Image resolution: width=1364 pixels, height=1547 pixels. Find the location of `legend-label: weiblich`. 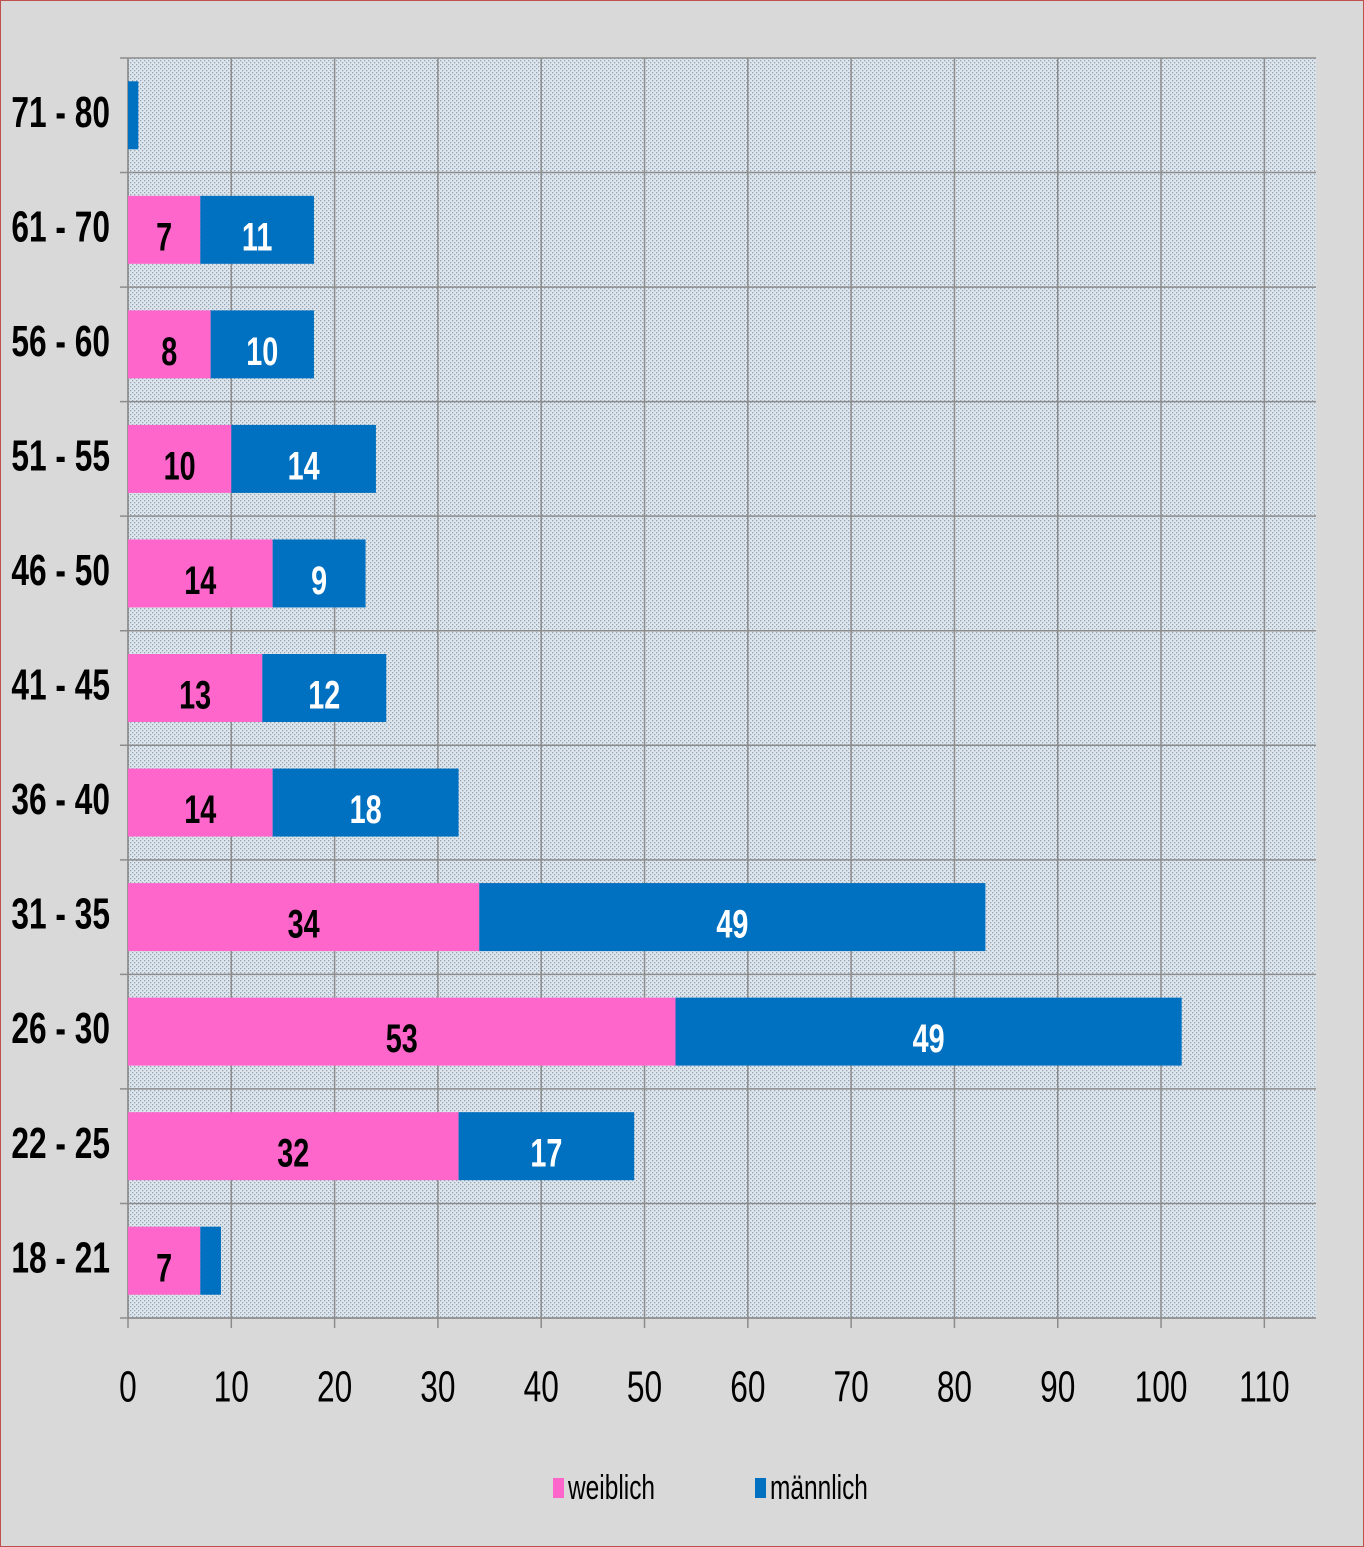

legend-label: weiblich is located at coordinates (611, 1488).